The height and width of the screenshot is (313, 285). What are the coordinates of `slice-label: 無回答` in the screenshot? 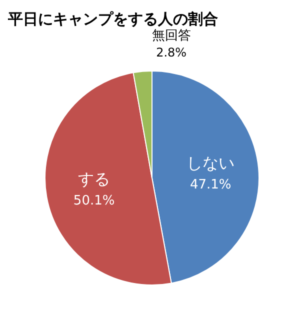 It's located at (171, 36).